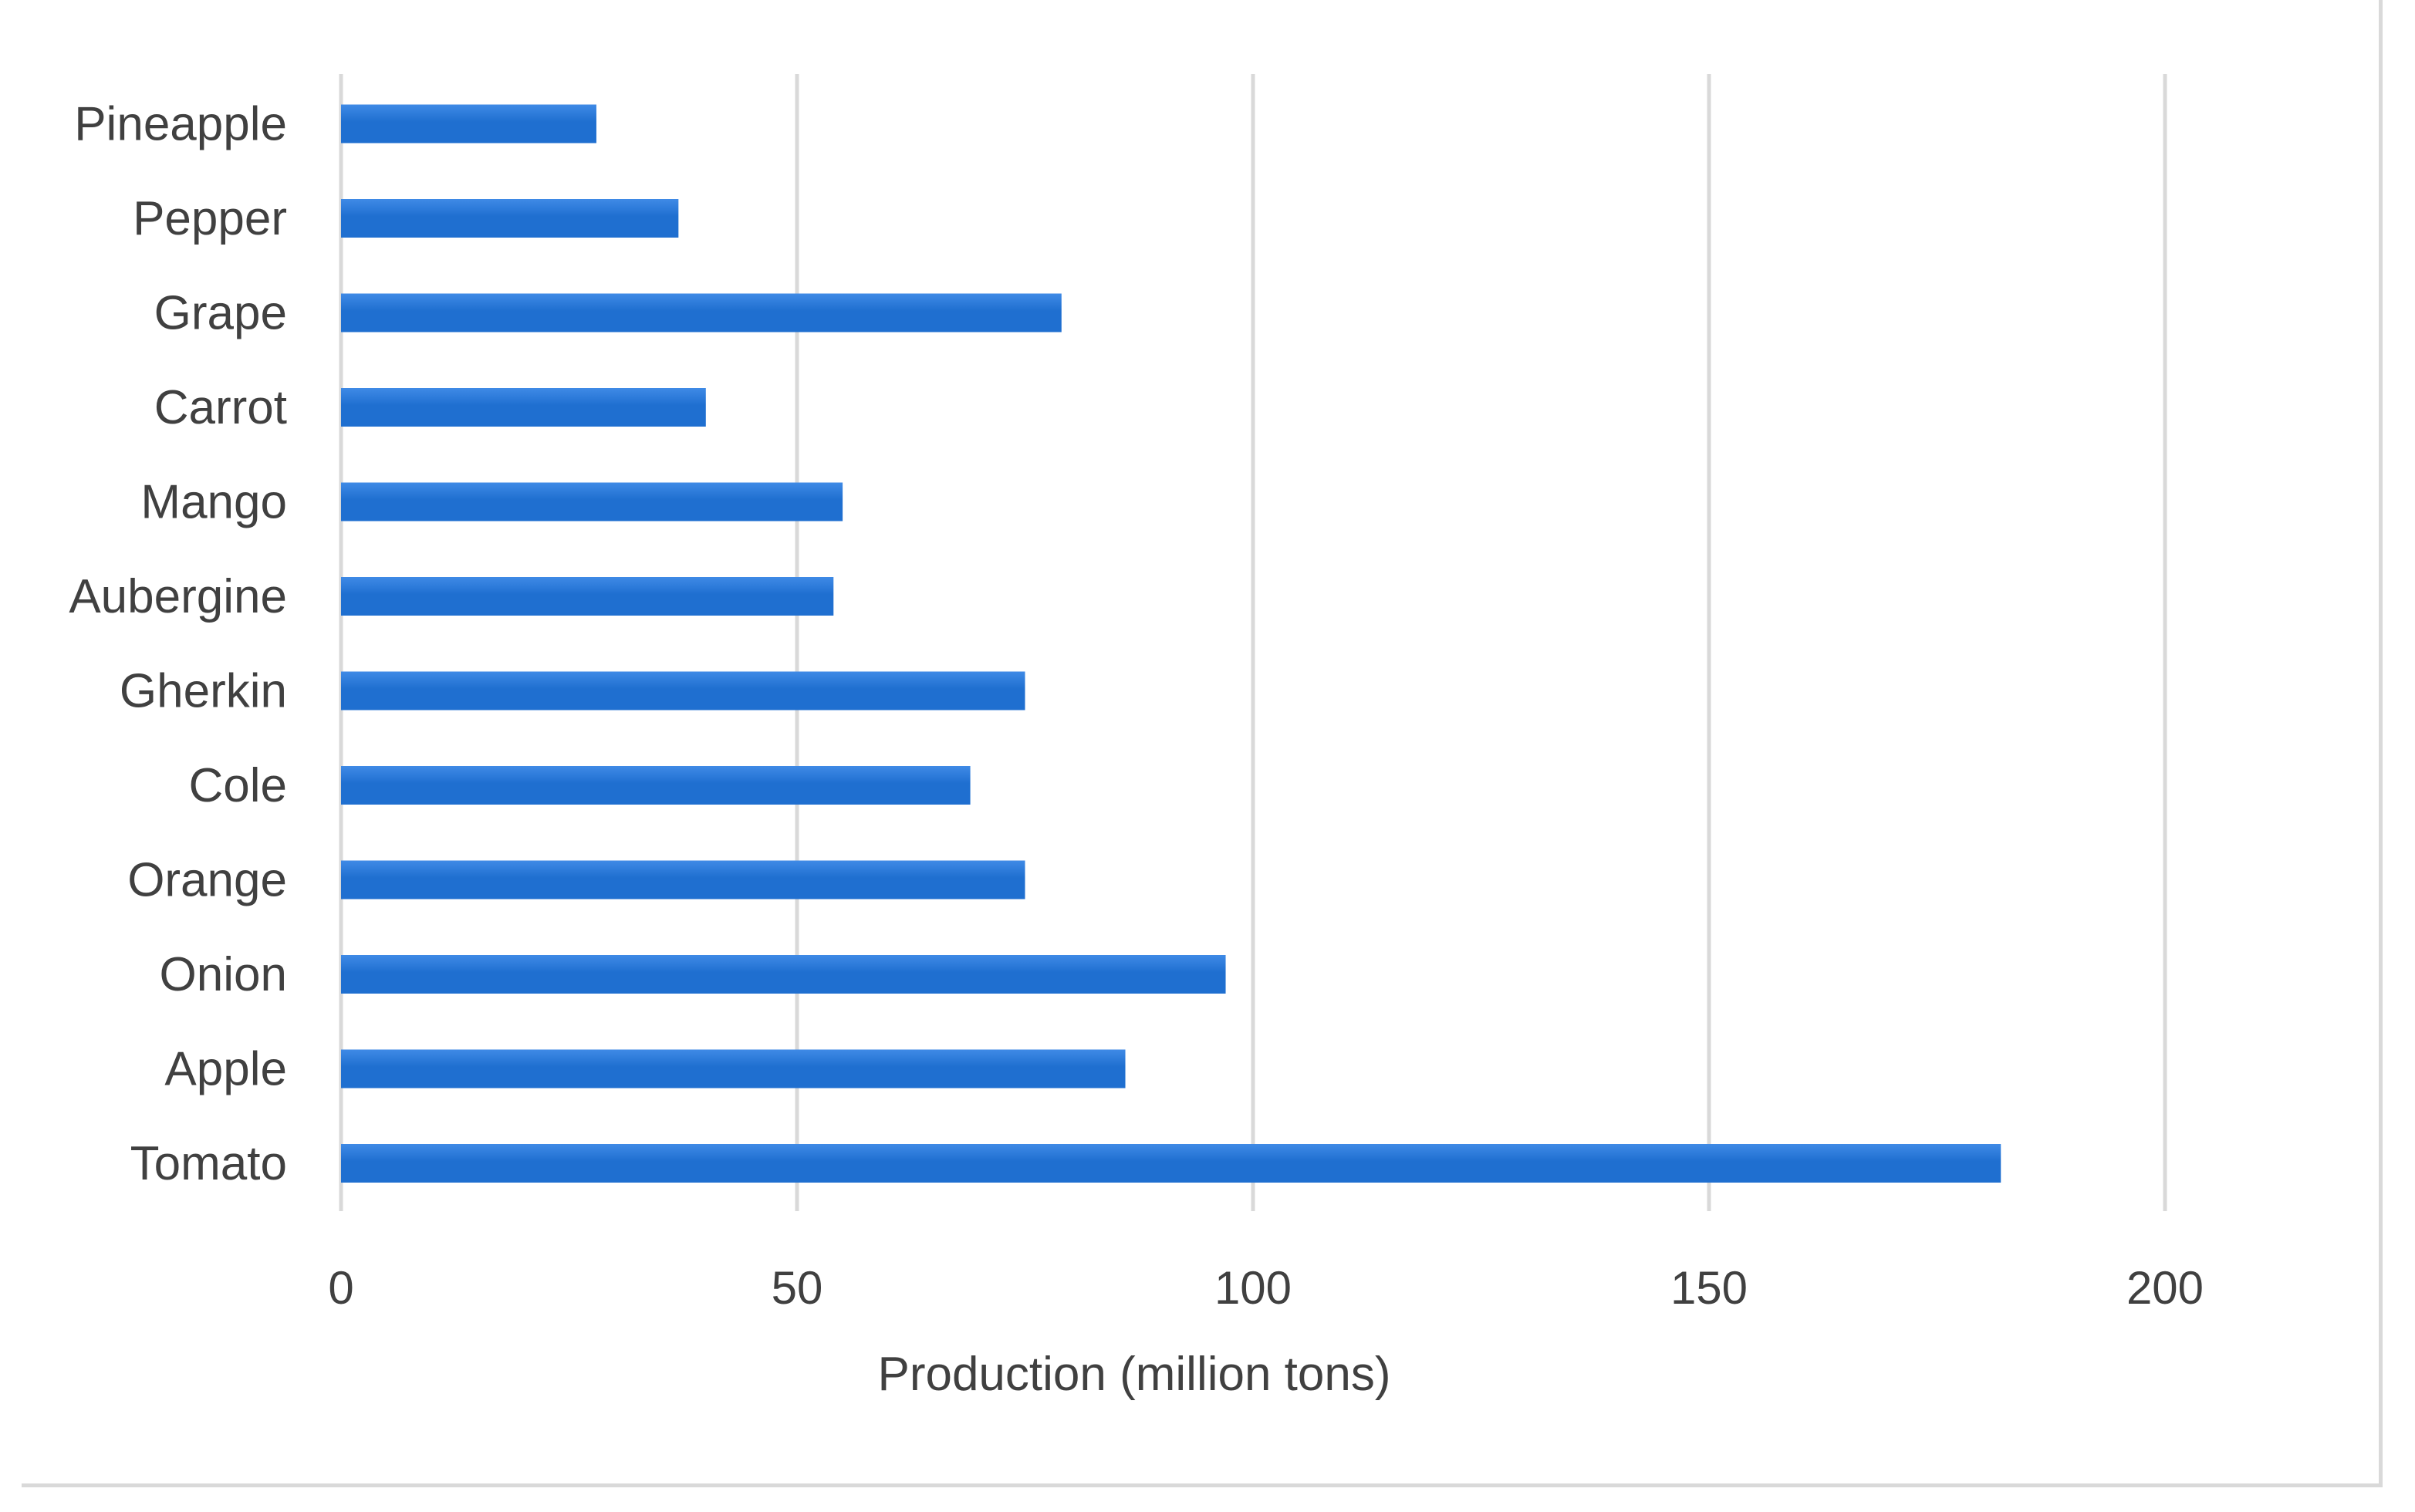  What do you see at coordinates (225, 1069) in the screenshot?
I see `category-label-apple: Apple` at bounding box center [225, 1069].